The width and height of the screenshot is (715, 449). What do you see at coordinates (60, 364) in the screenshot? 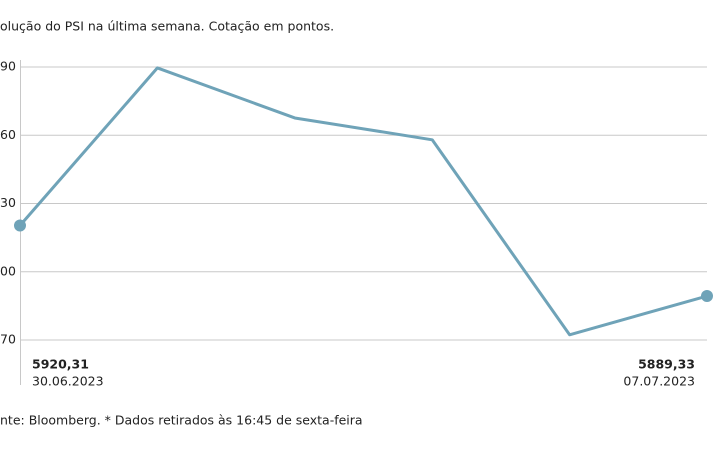
I see `data-label: 5920,31` at bounding box center [60, 364].